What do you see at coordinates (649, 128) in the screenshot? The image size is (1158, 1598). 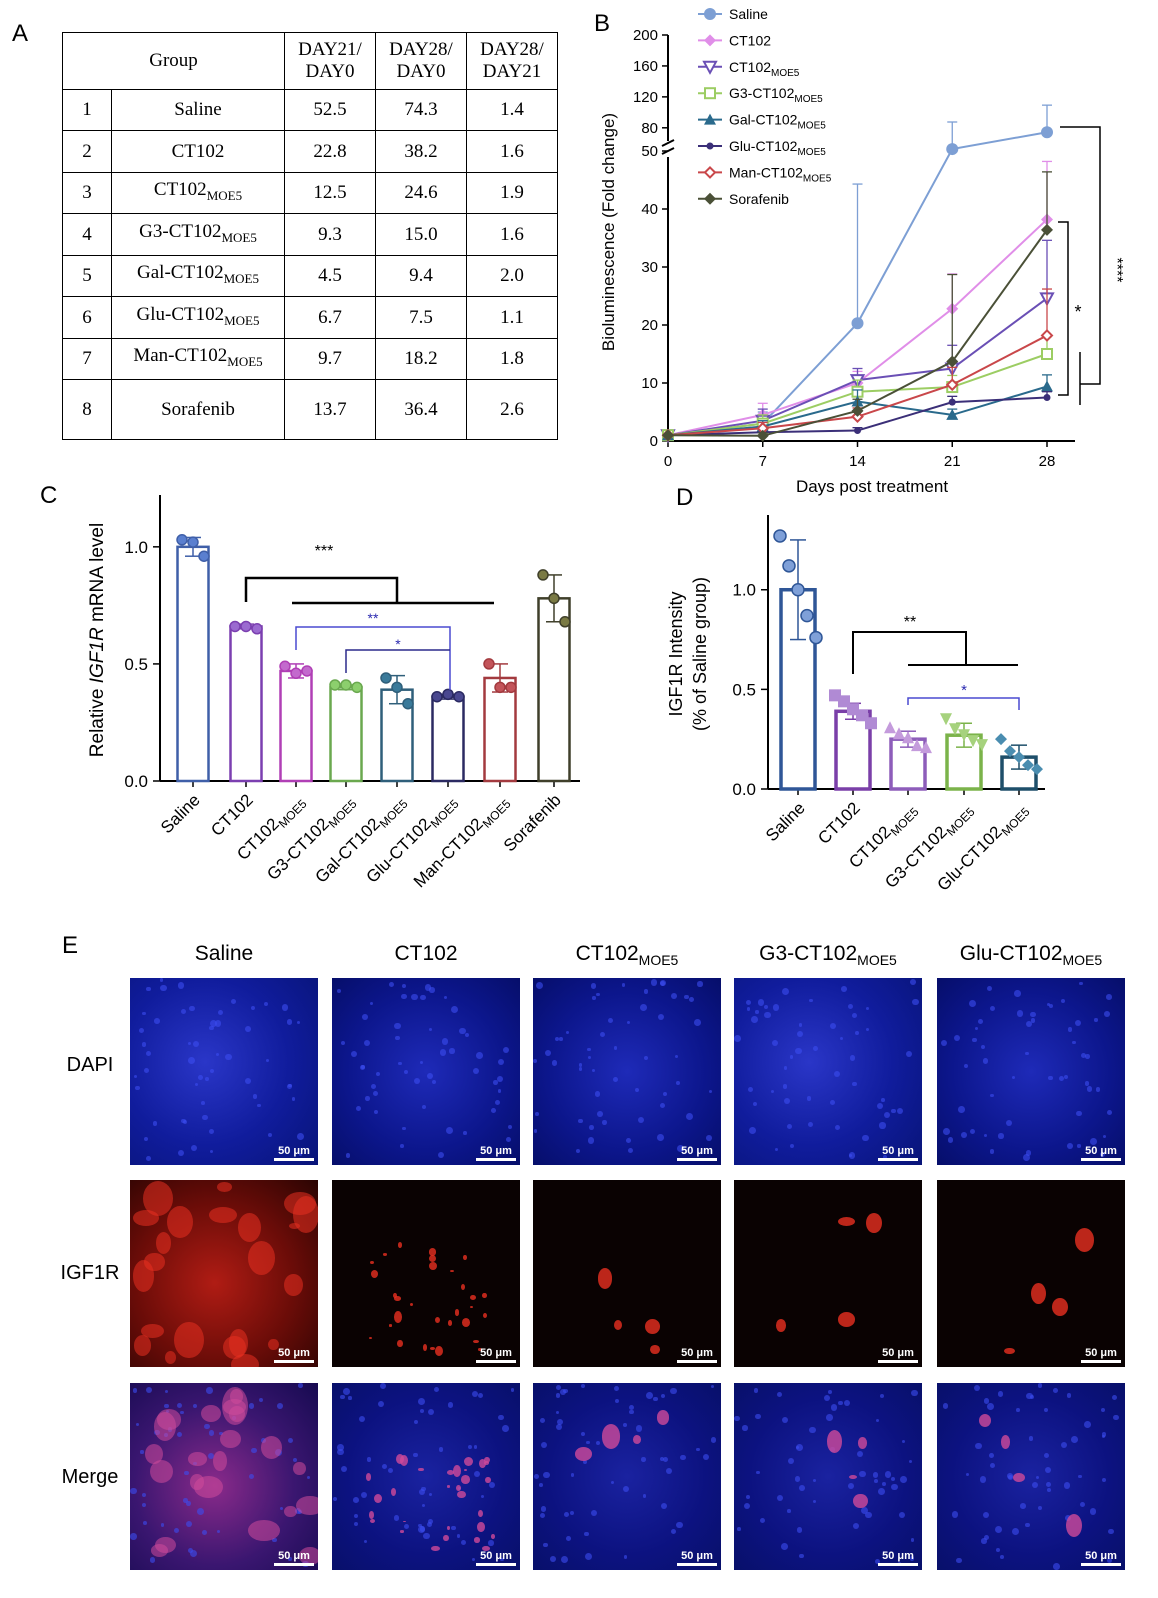 I see `y-tick-label: 80` at bounding box center [649, 128].